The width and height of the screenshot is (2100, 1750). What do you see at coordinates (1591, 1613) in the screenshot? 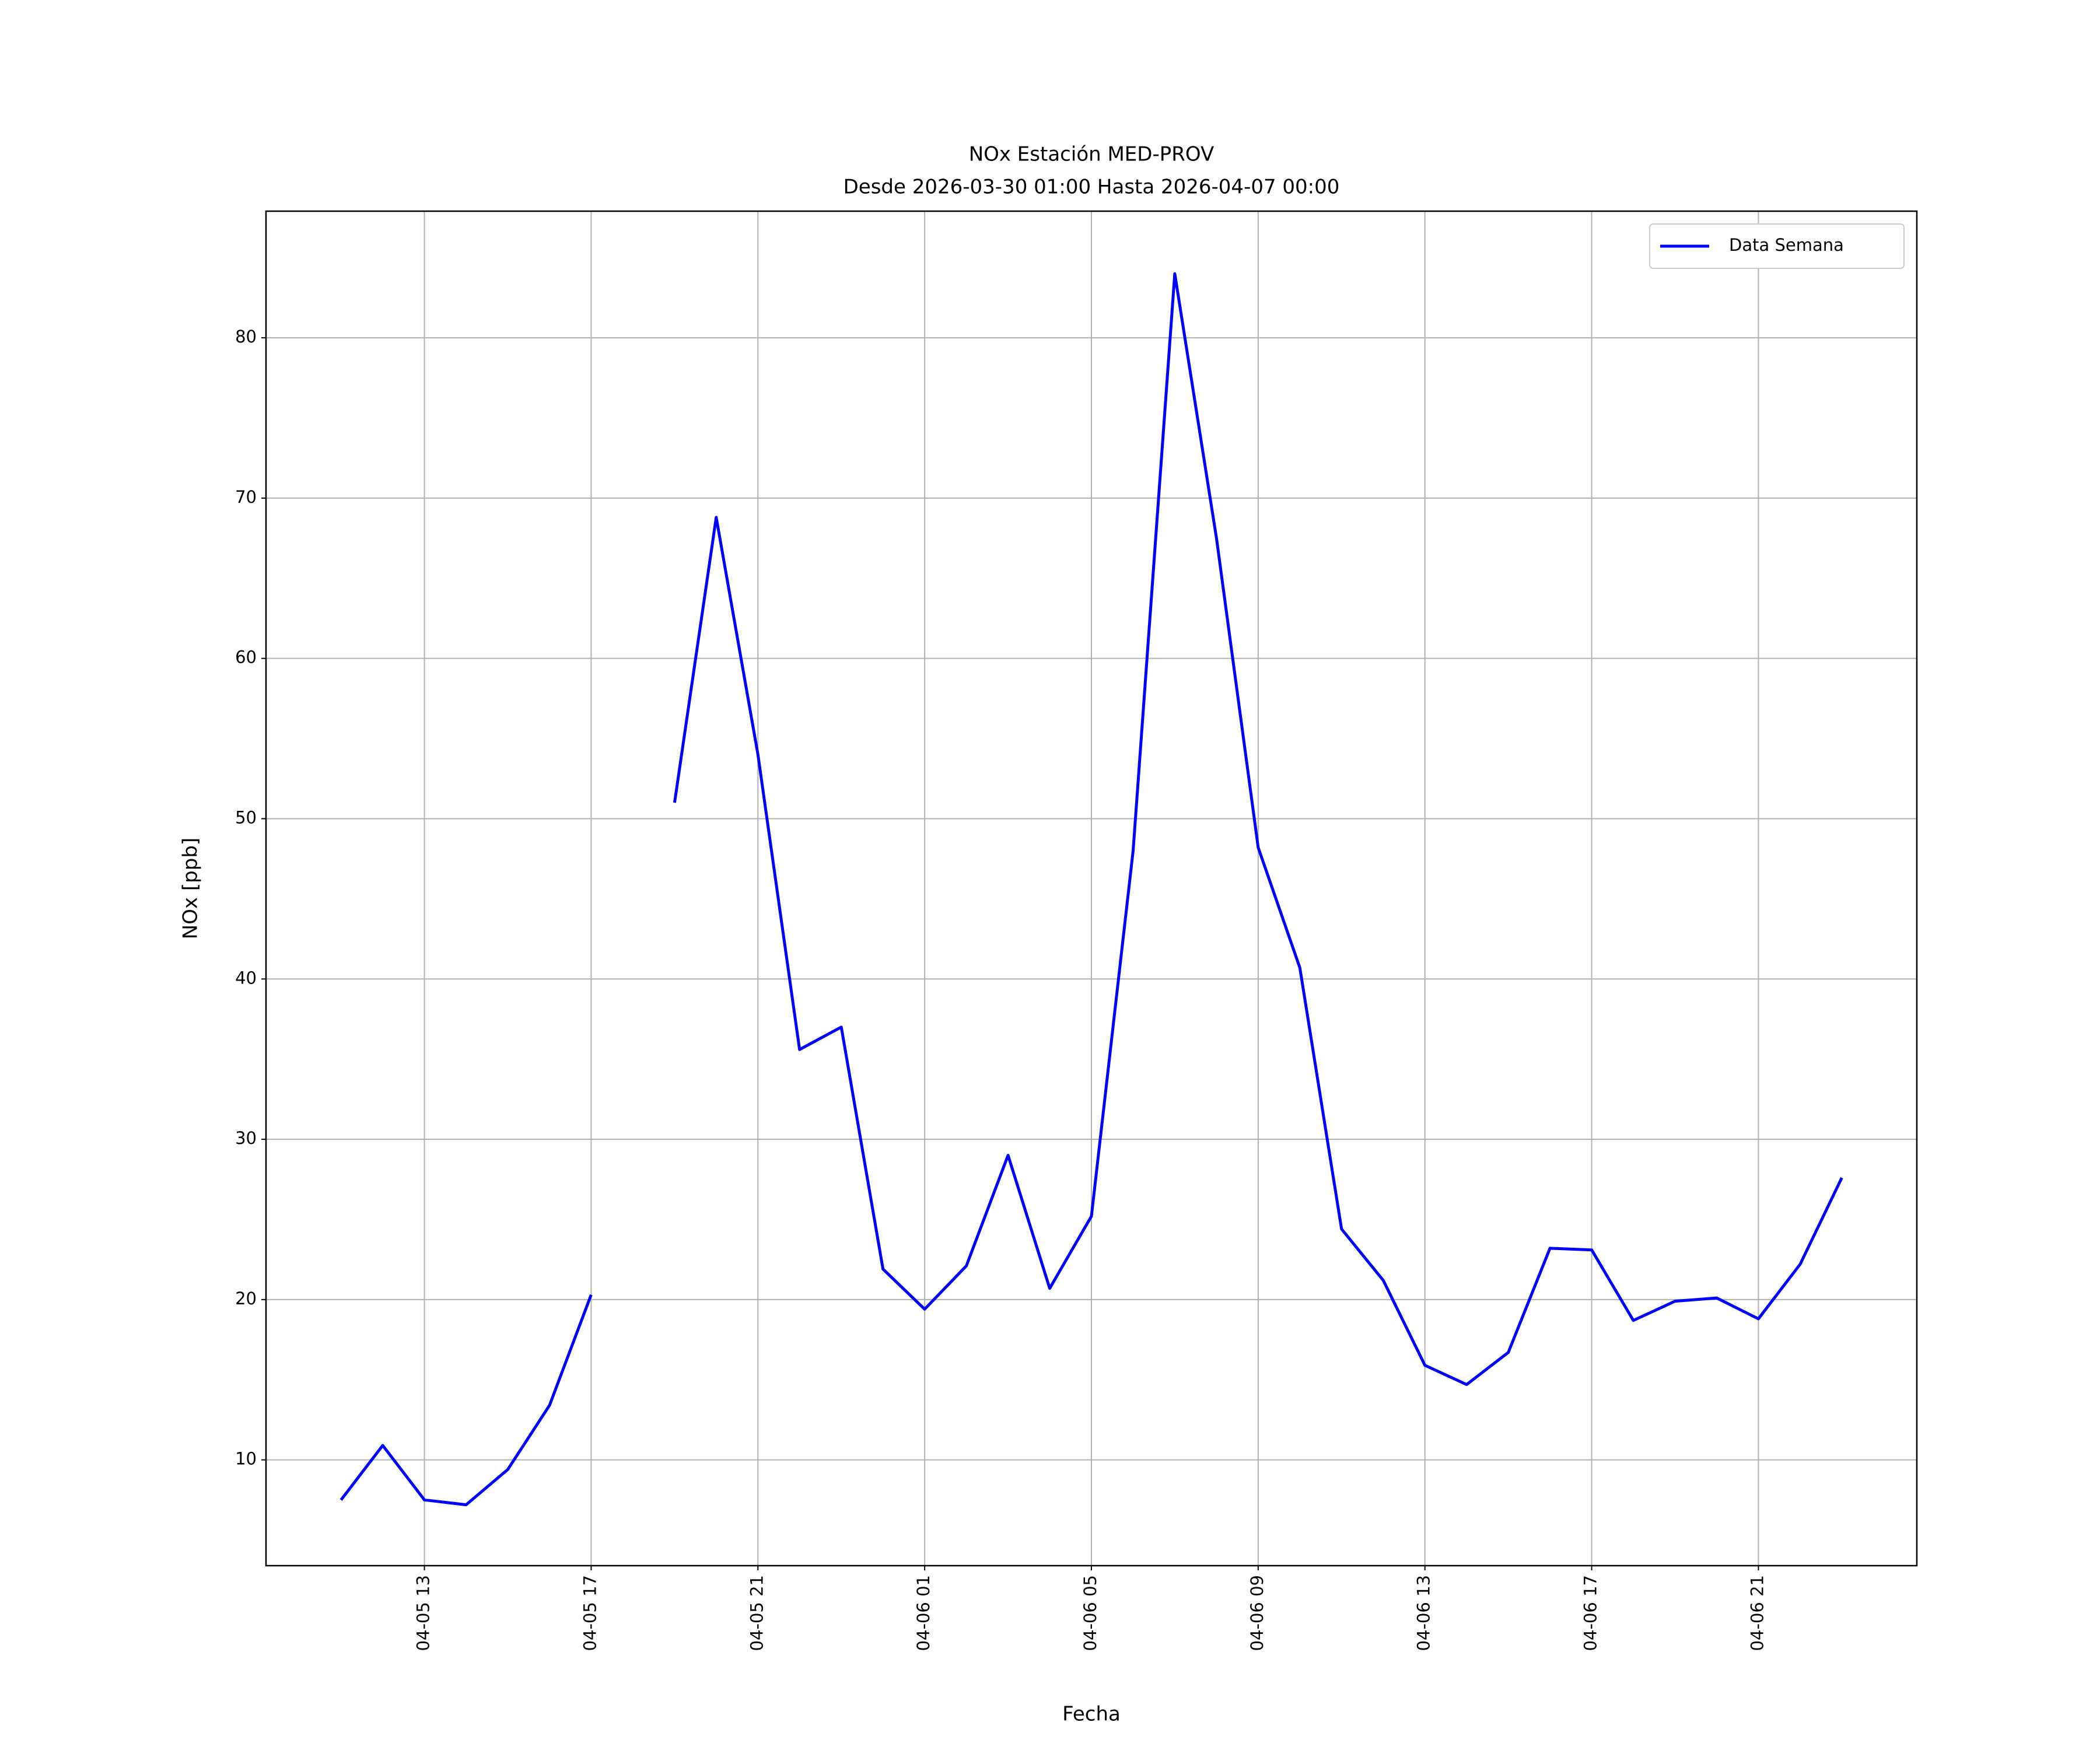
I see `x-tick-label: 04-06 17` at bounding box center [1591, 1613].